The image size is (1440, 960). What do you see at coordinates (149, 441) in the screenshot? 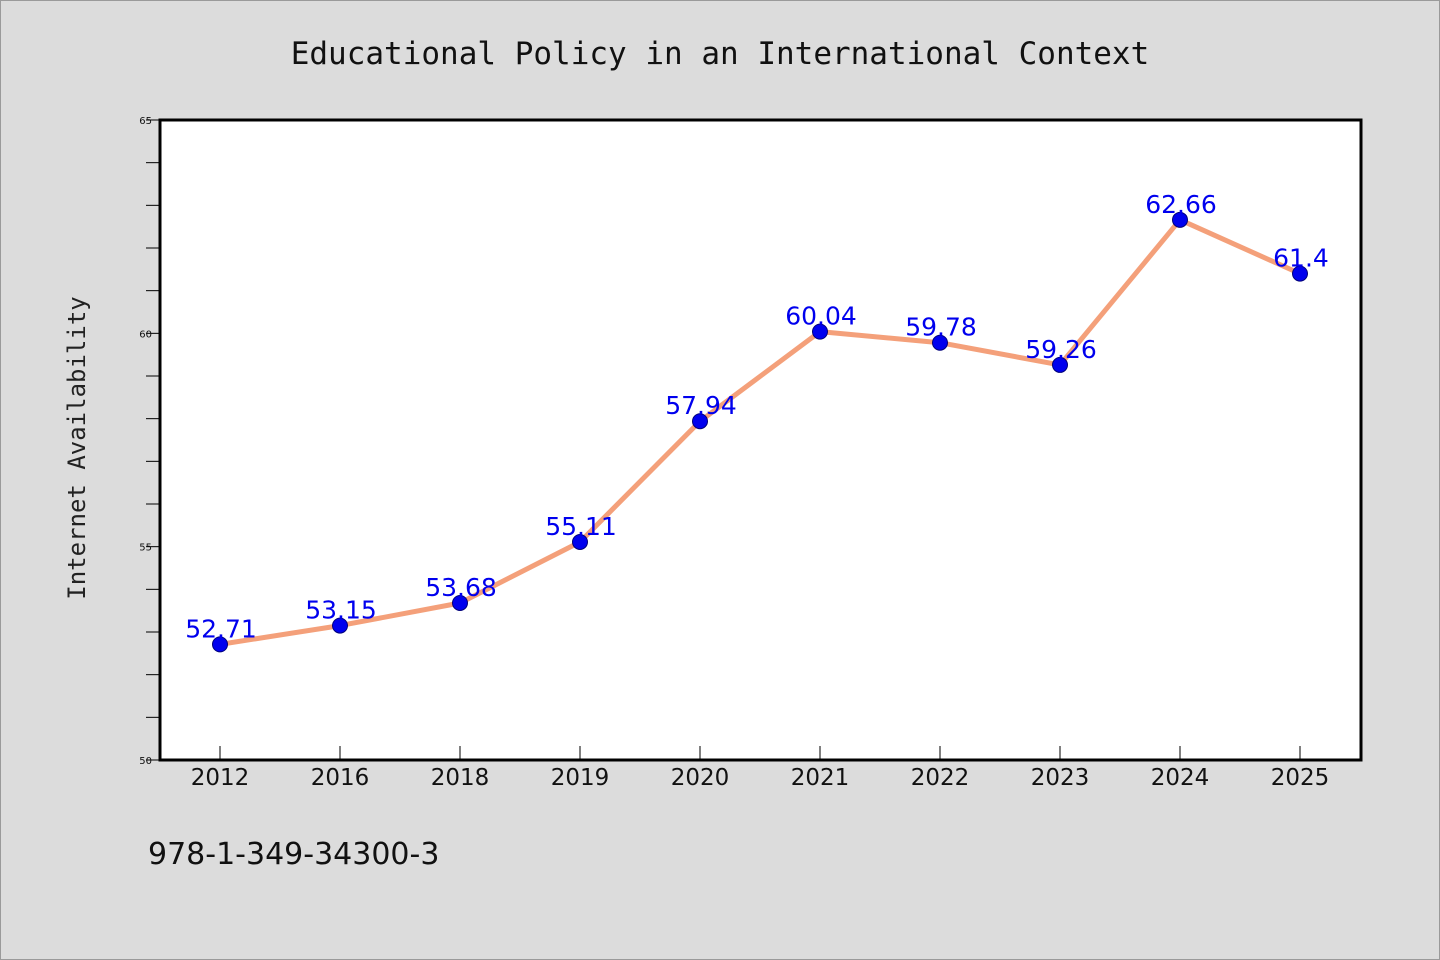
I see `y-axis: 50 55 60 65` at bounding box center [149, 441].